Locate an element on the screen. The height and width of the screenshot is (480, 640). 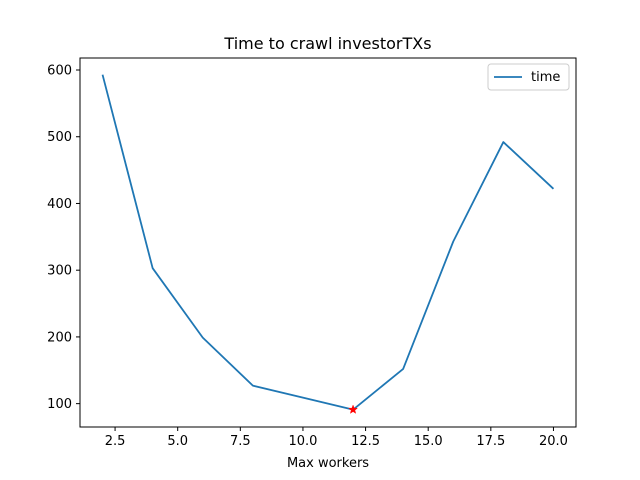
x-tick-label: 2.5 is located at coordinates (115, 441).